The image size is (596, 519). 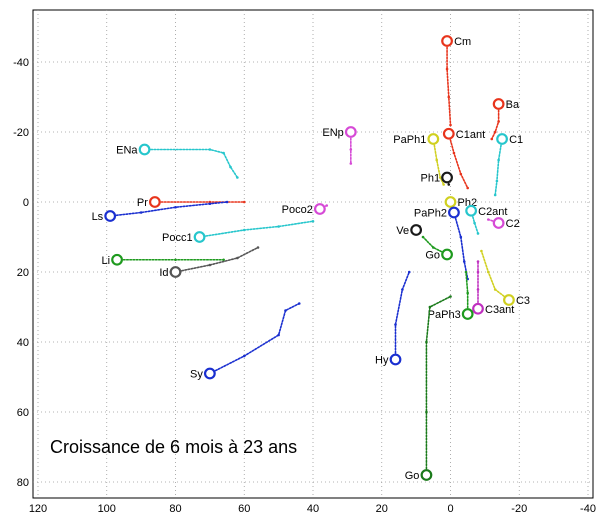 I want to click on landmark-pr: Pr, so click(x=191, y=202).